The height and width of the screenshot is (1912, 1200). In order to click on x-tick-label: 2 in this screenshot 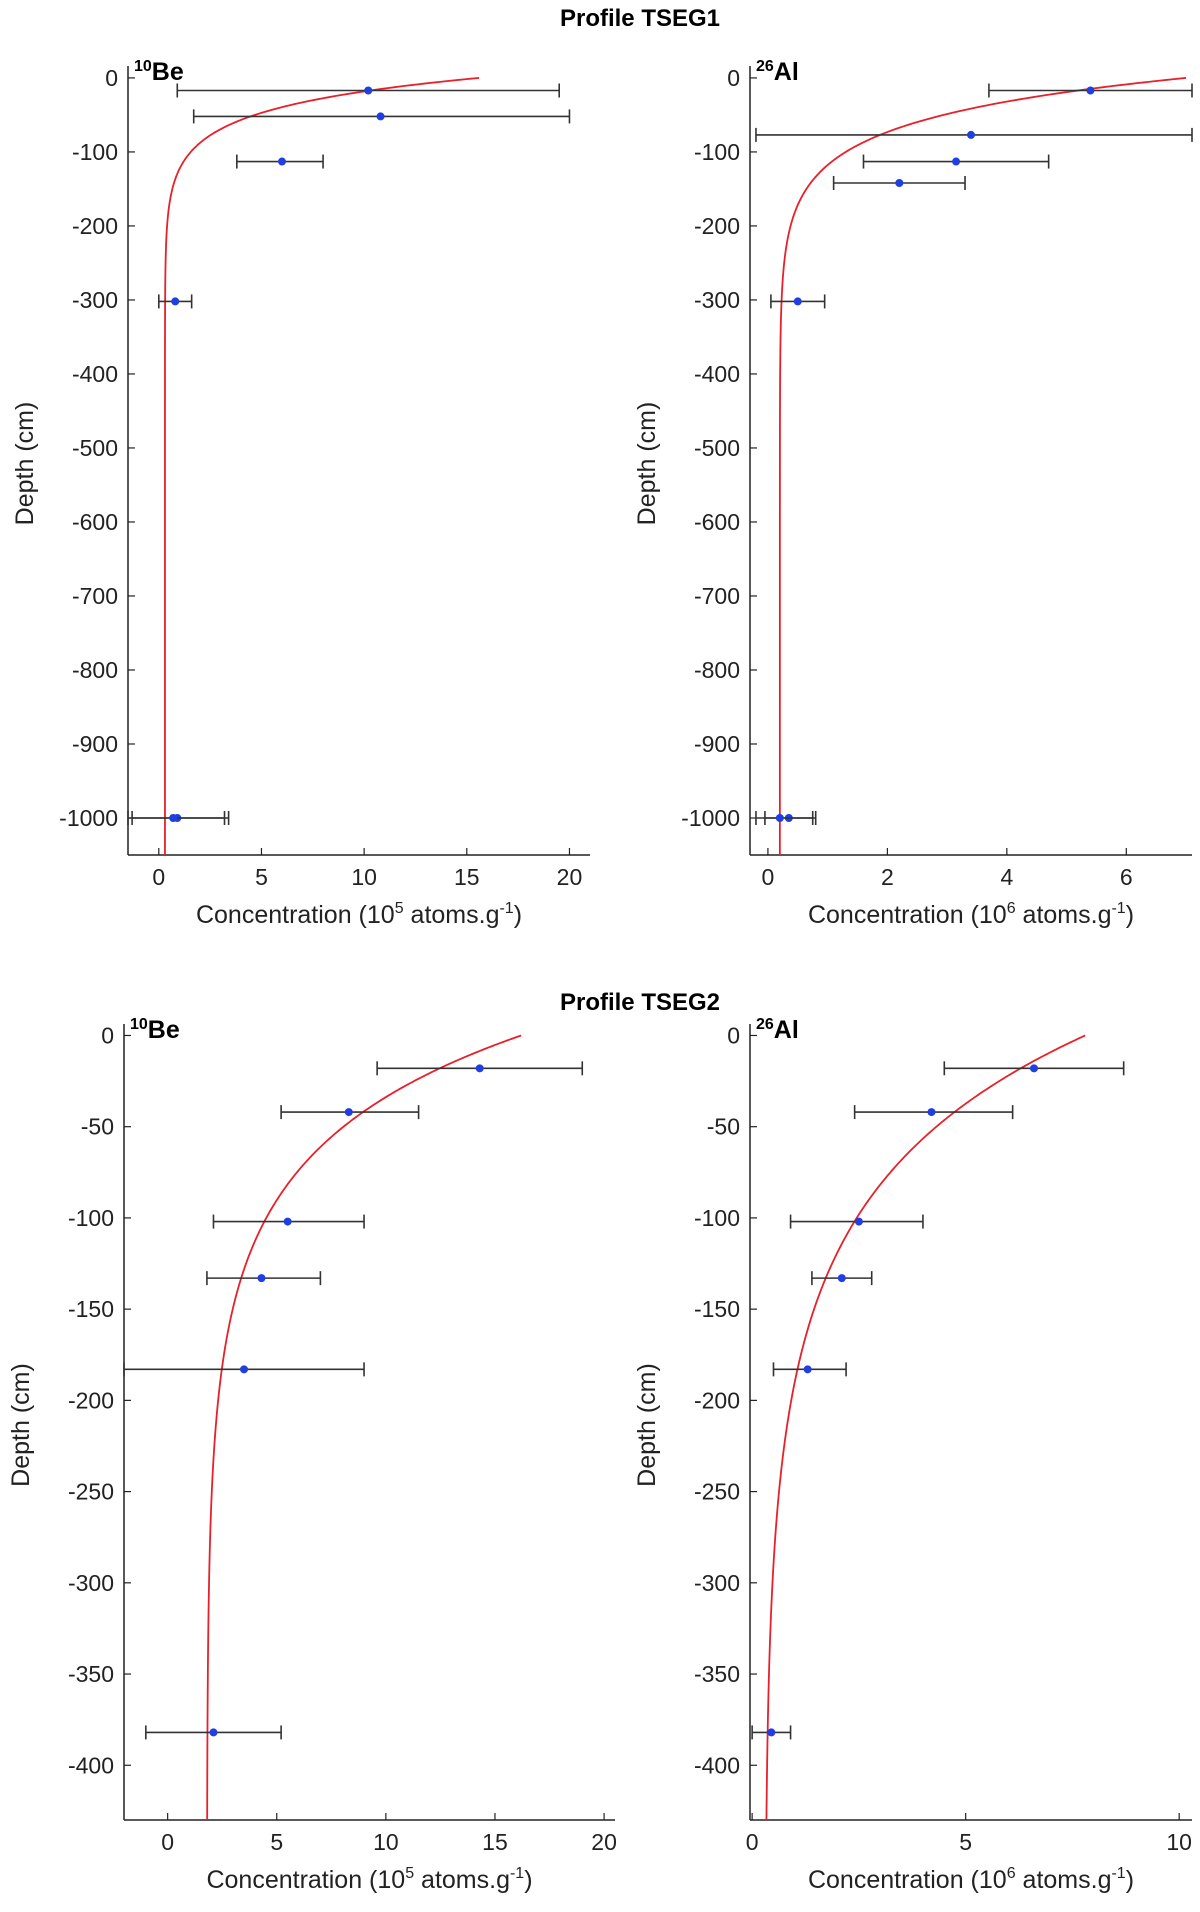, I will do `click(887, 877)`.